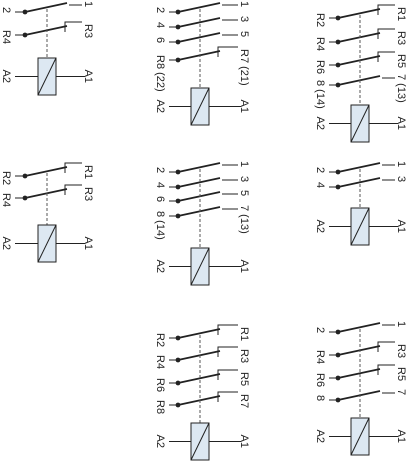  What do you see at coordinates (202, 223) in the screenshot?
I see `relay-diagram: 2 1 4 3 6 5 8 (14) 7 (13) A2 A1` at bounding box center [202, 223].